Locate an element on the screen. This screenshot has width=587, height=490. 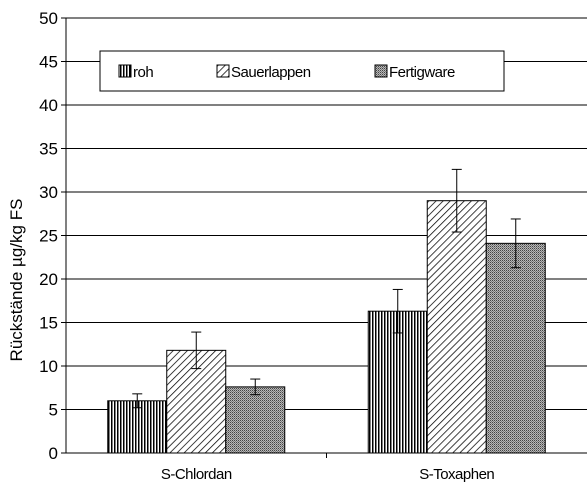
y-tick-label: 0 is located at coordinates (53, 453).